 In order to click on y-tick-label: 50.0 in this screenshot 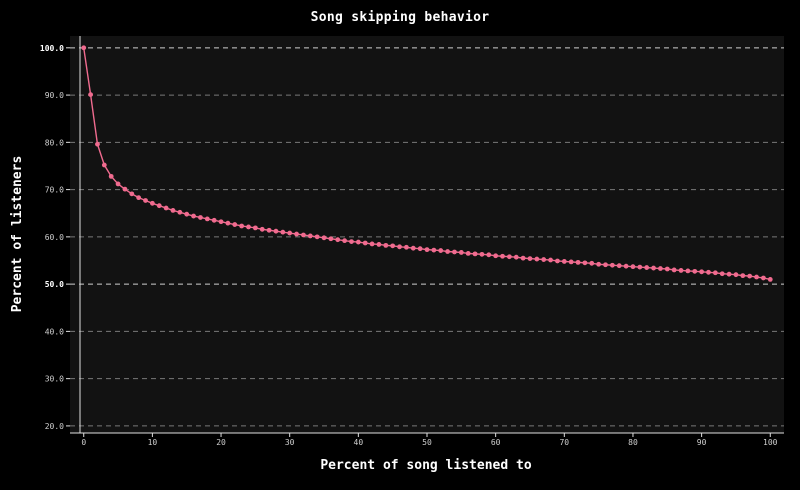, I will do `click(54, 284)`.